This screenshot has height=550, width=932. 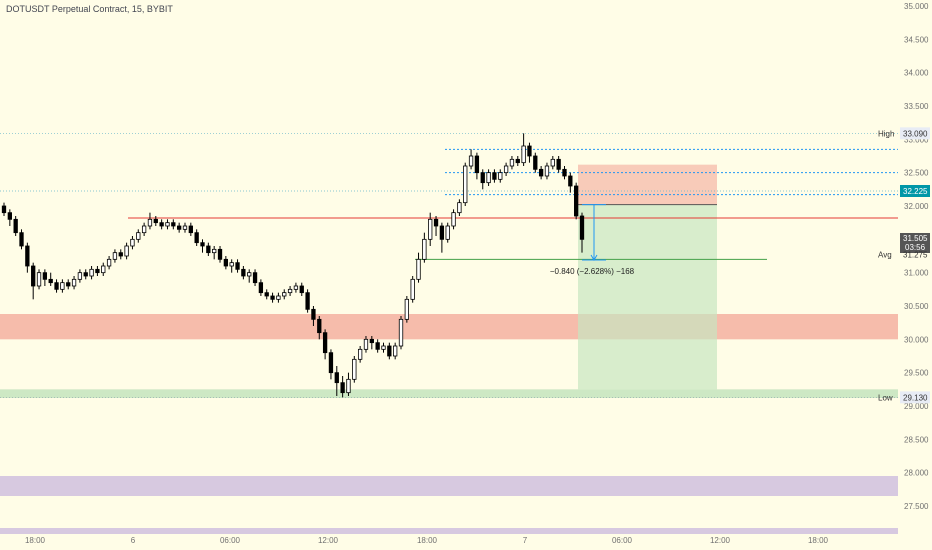 What do you see at coordinates (886, 133) in the screenshot?
I see `marker-label: High` at bounding box center [886, 133].